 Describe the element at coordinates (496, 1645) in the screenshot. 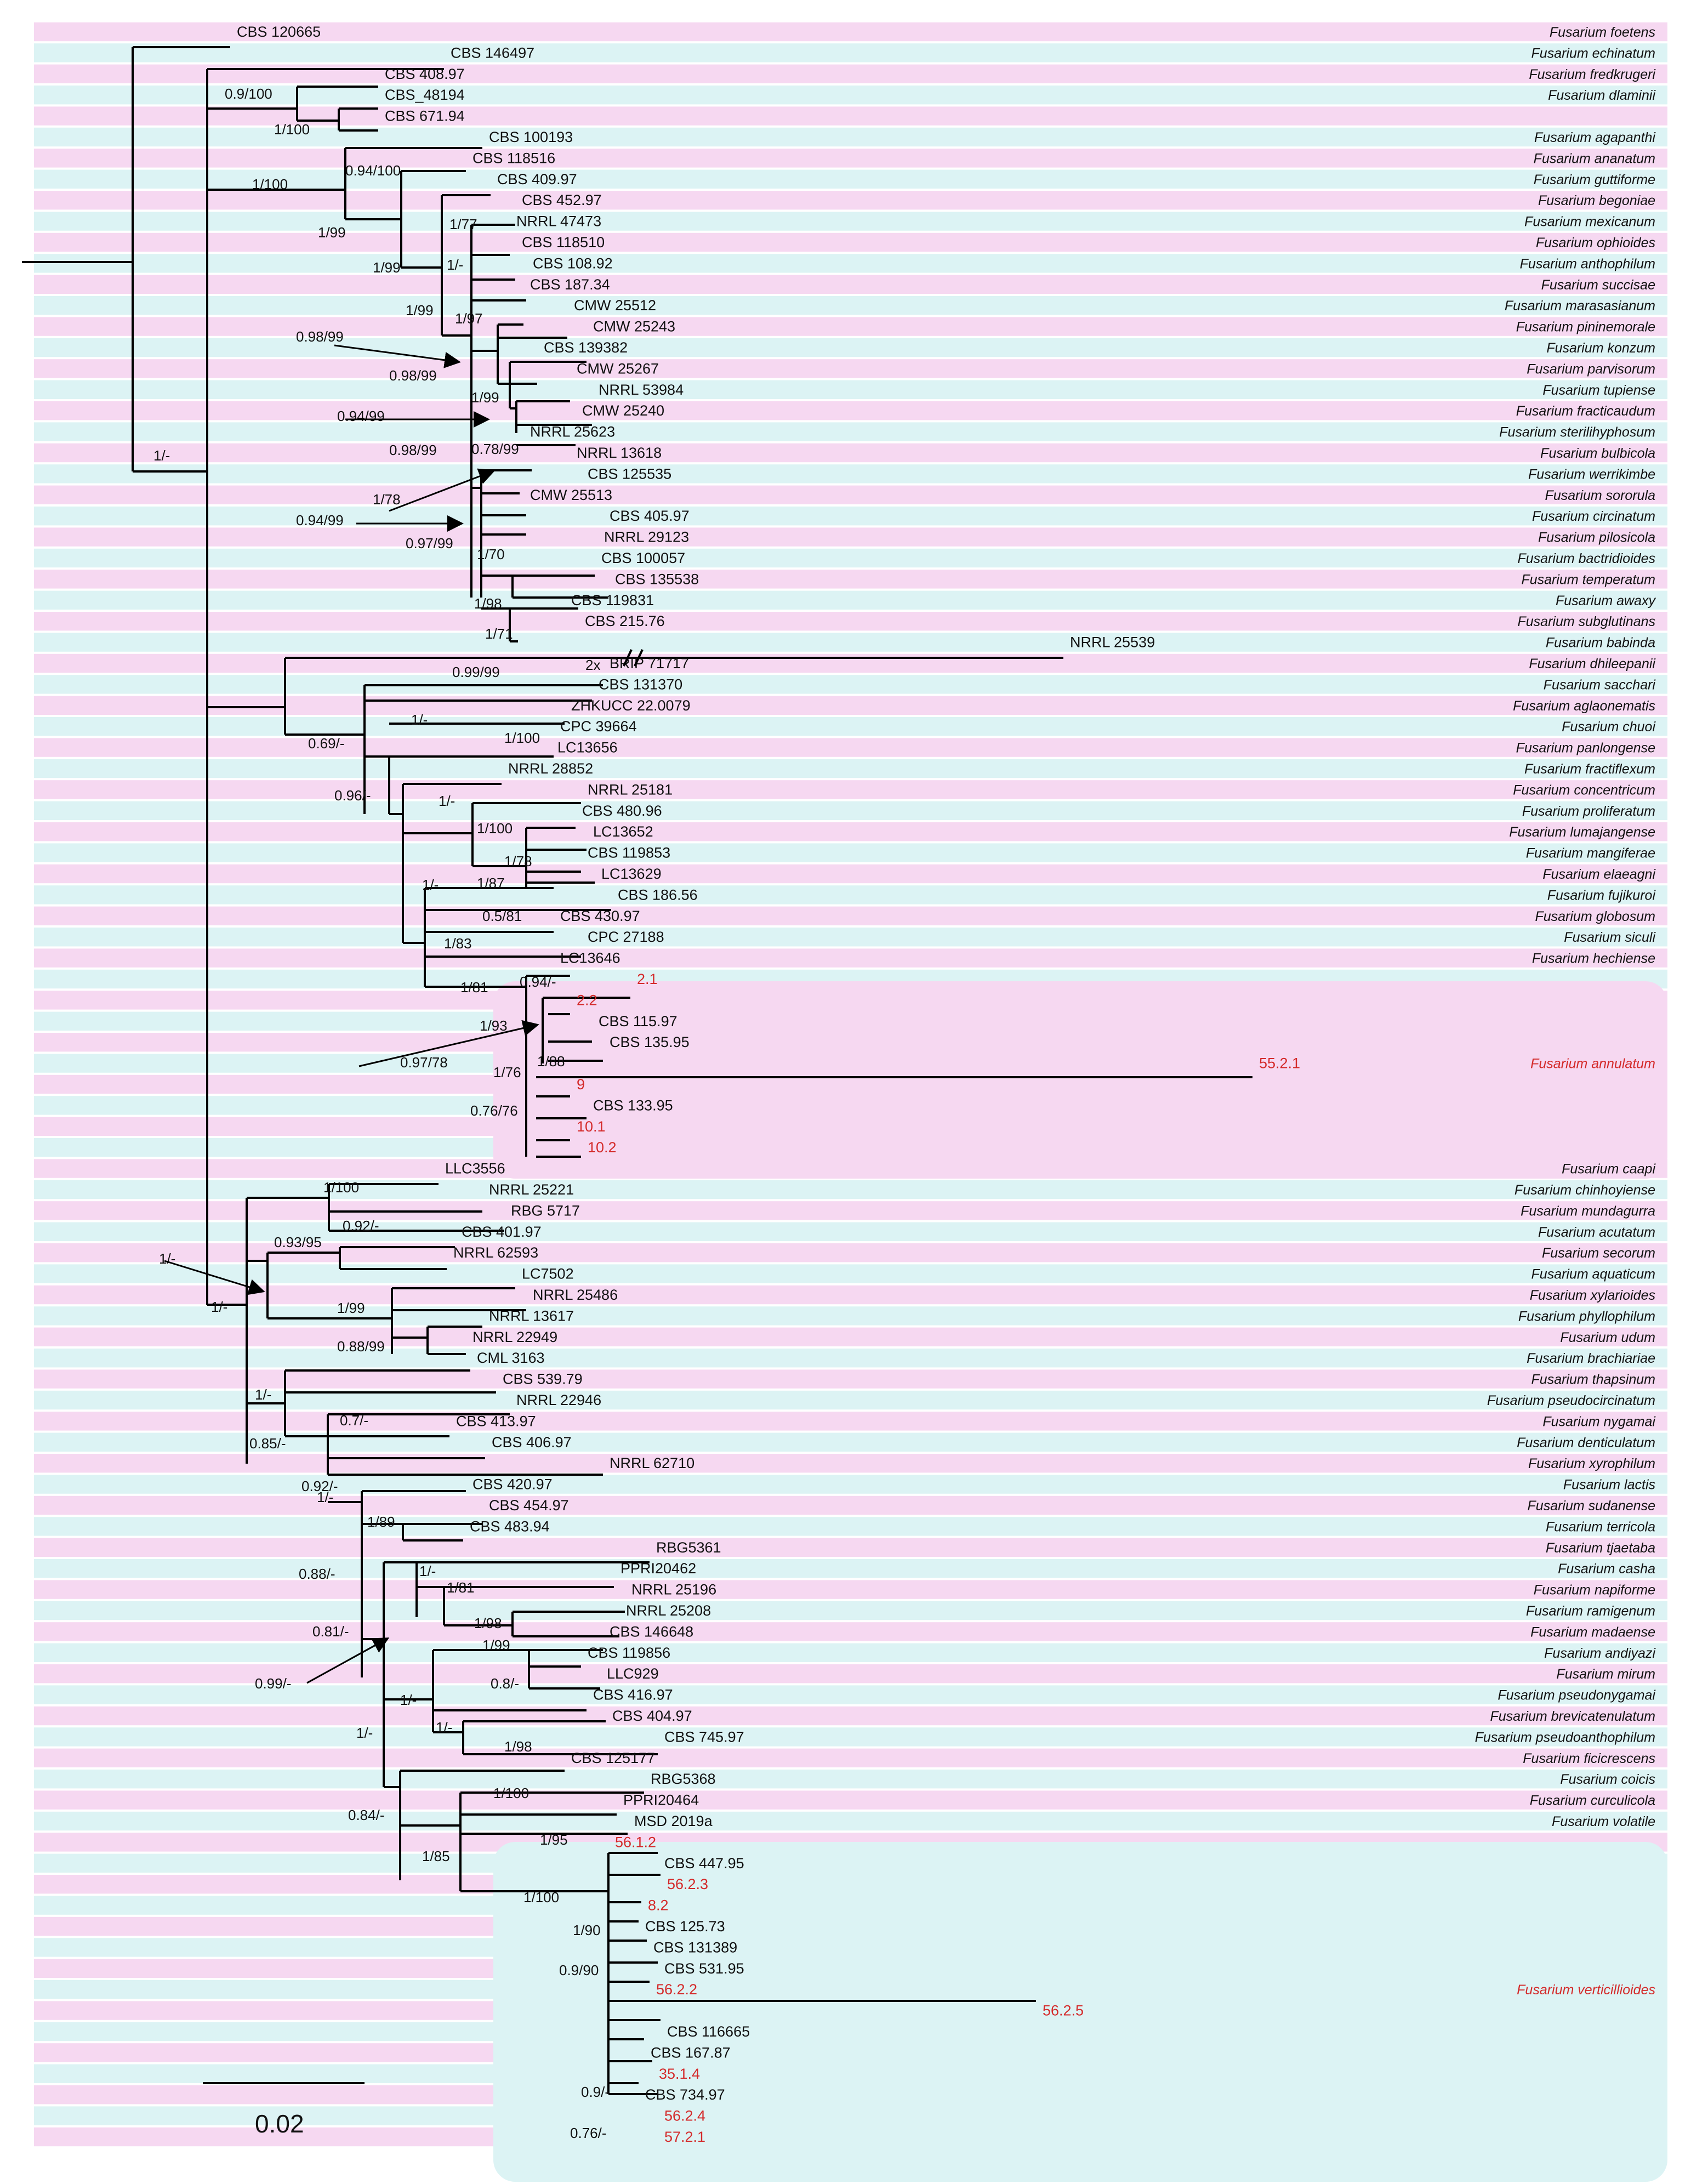

I see `support-value: 1/99` at that location.